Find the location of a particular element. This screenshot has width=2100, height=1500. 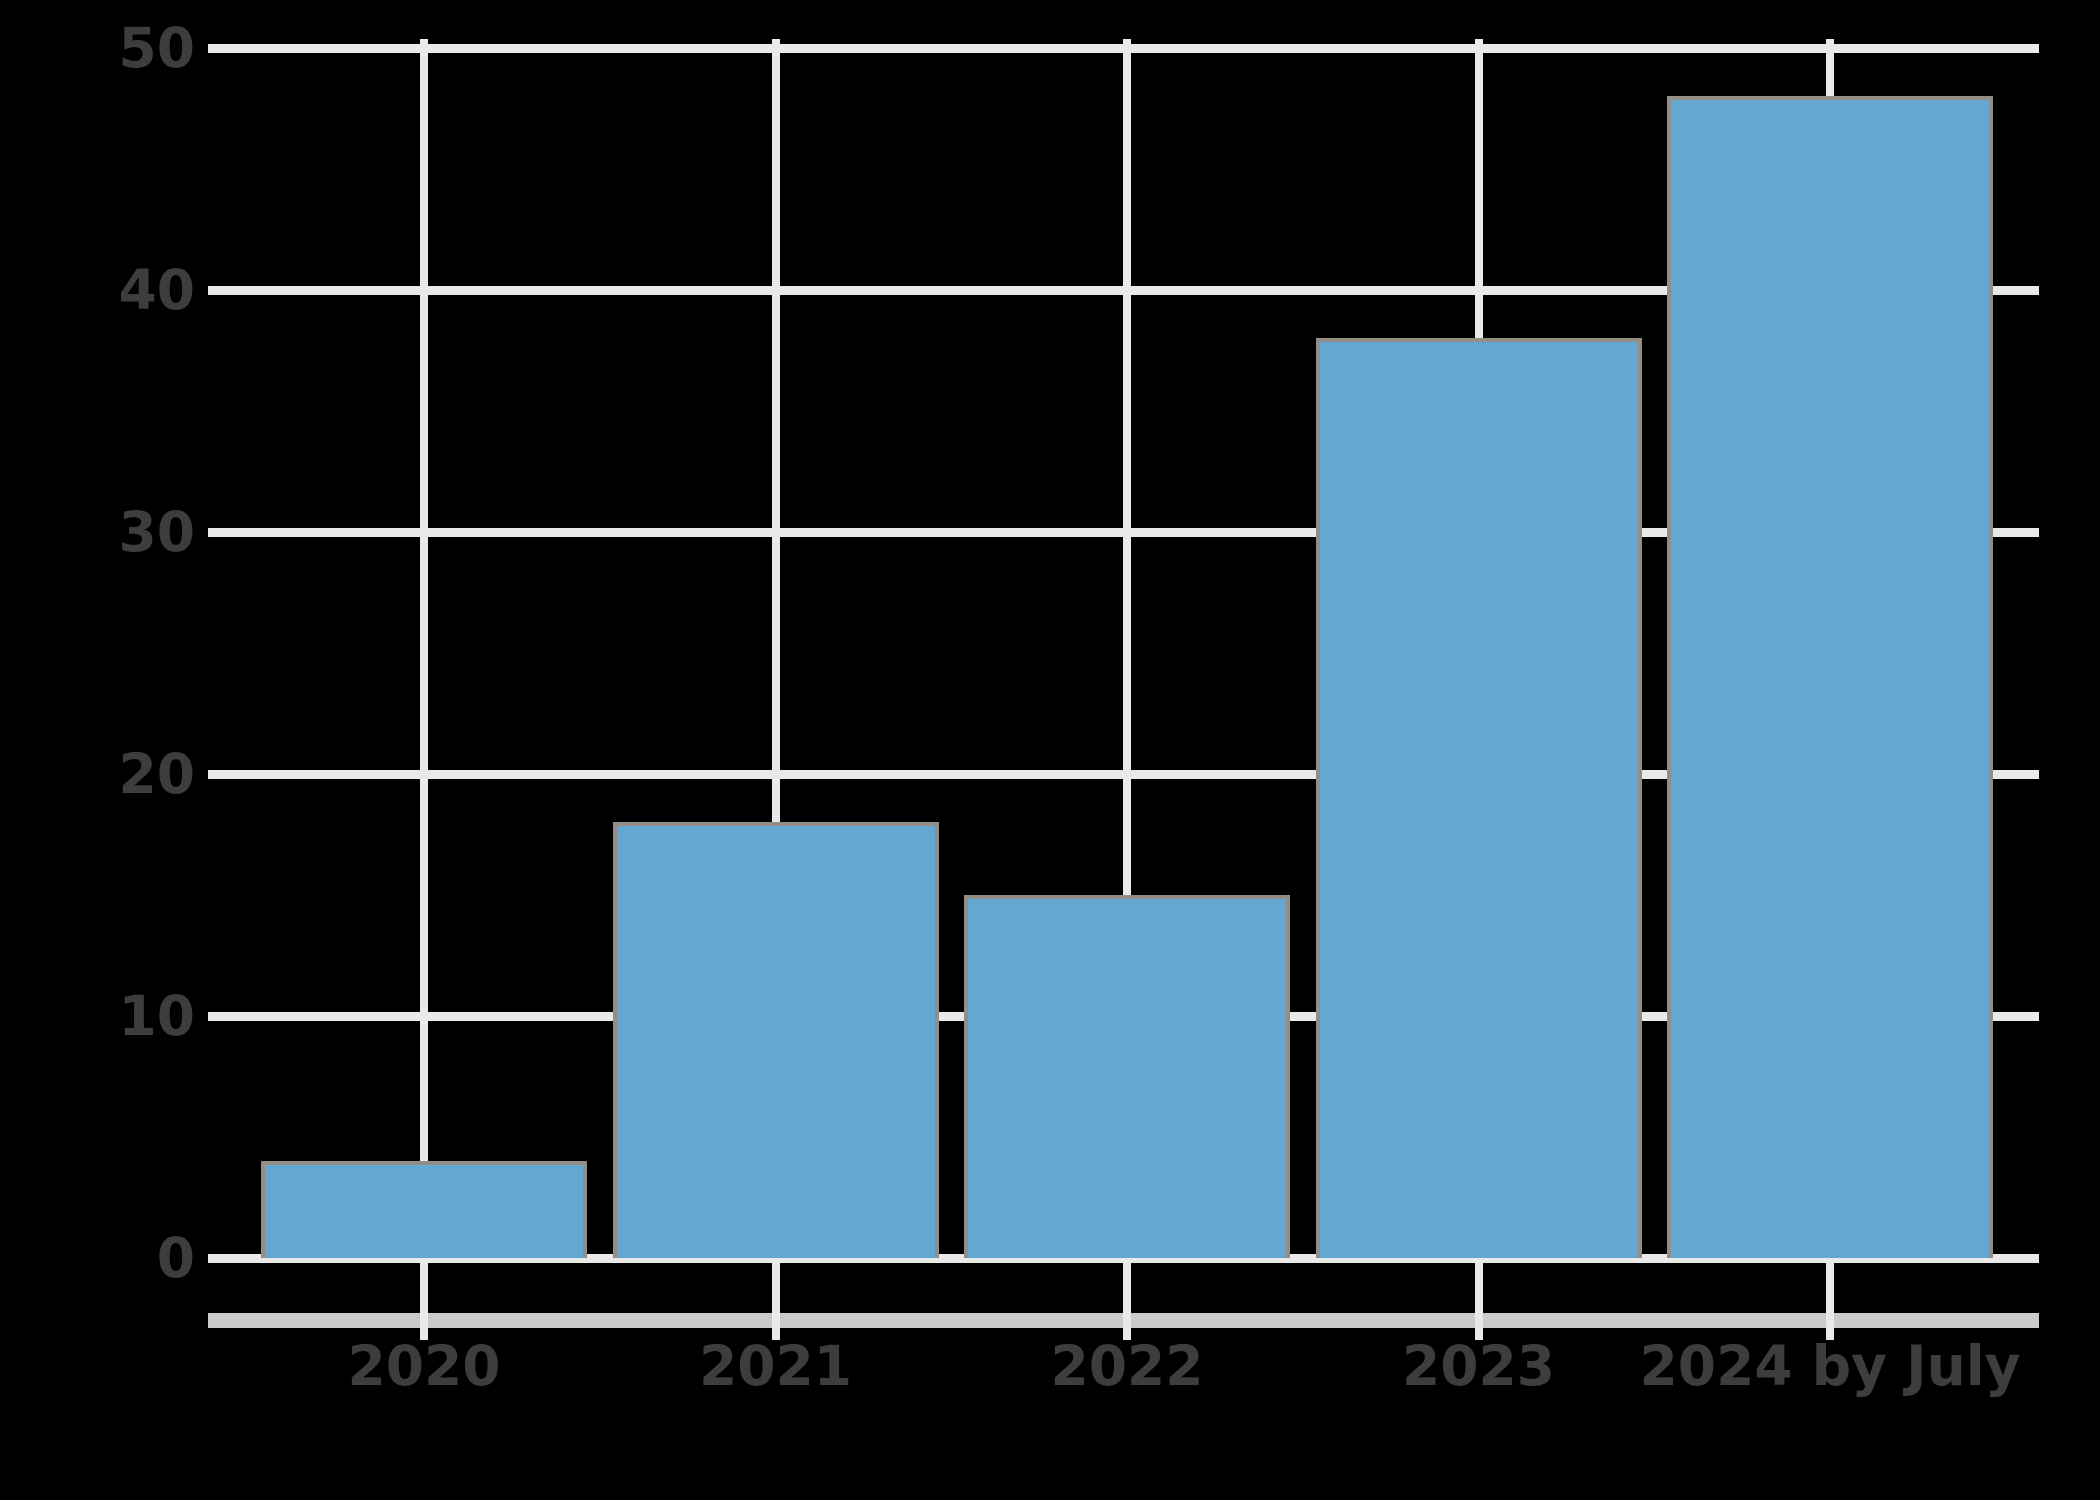

x-tick-label: 2021 is located at coordinates (775, 1366).